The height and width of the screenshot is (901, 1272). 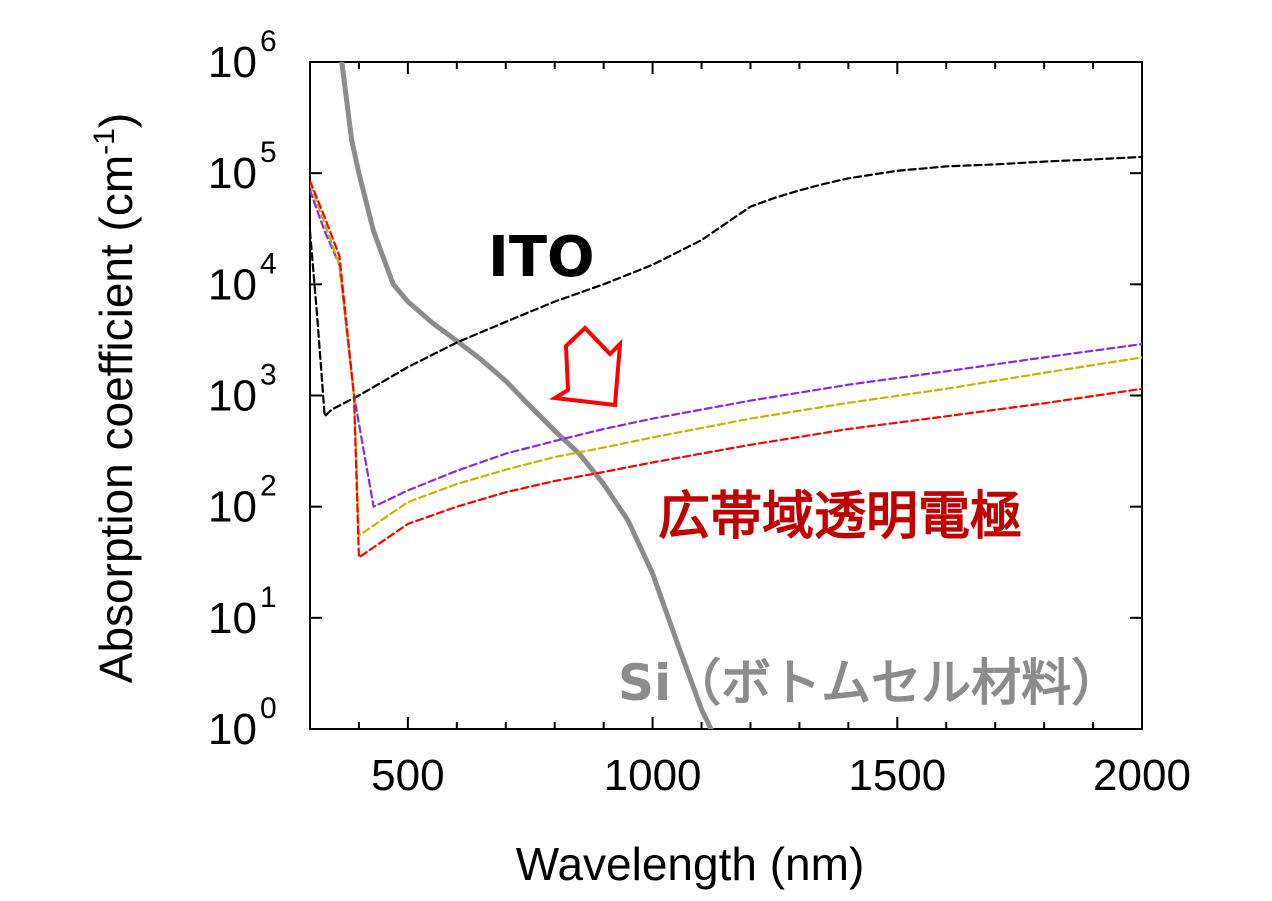 What do you see at coordinates (116, 120) in the screenshot?
I see `y-axis-label-close: )` at bounding box center [116, 120].